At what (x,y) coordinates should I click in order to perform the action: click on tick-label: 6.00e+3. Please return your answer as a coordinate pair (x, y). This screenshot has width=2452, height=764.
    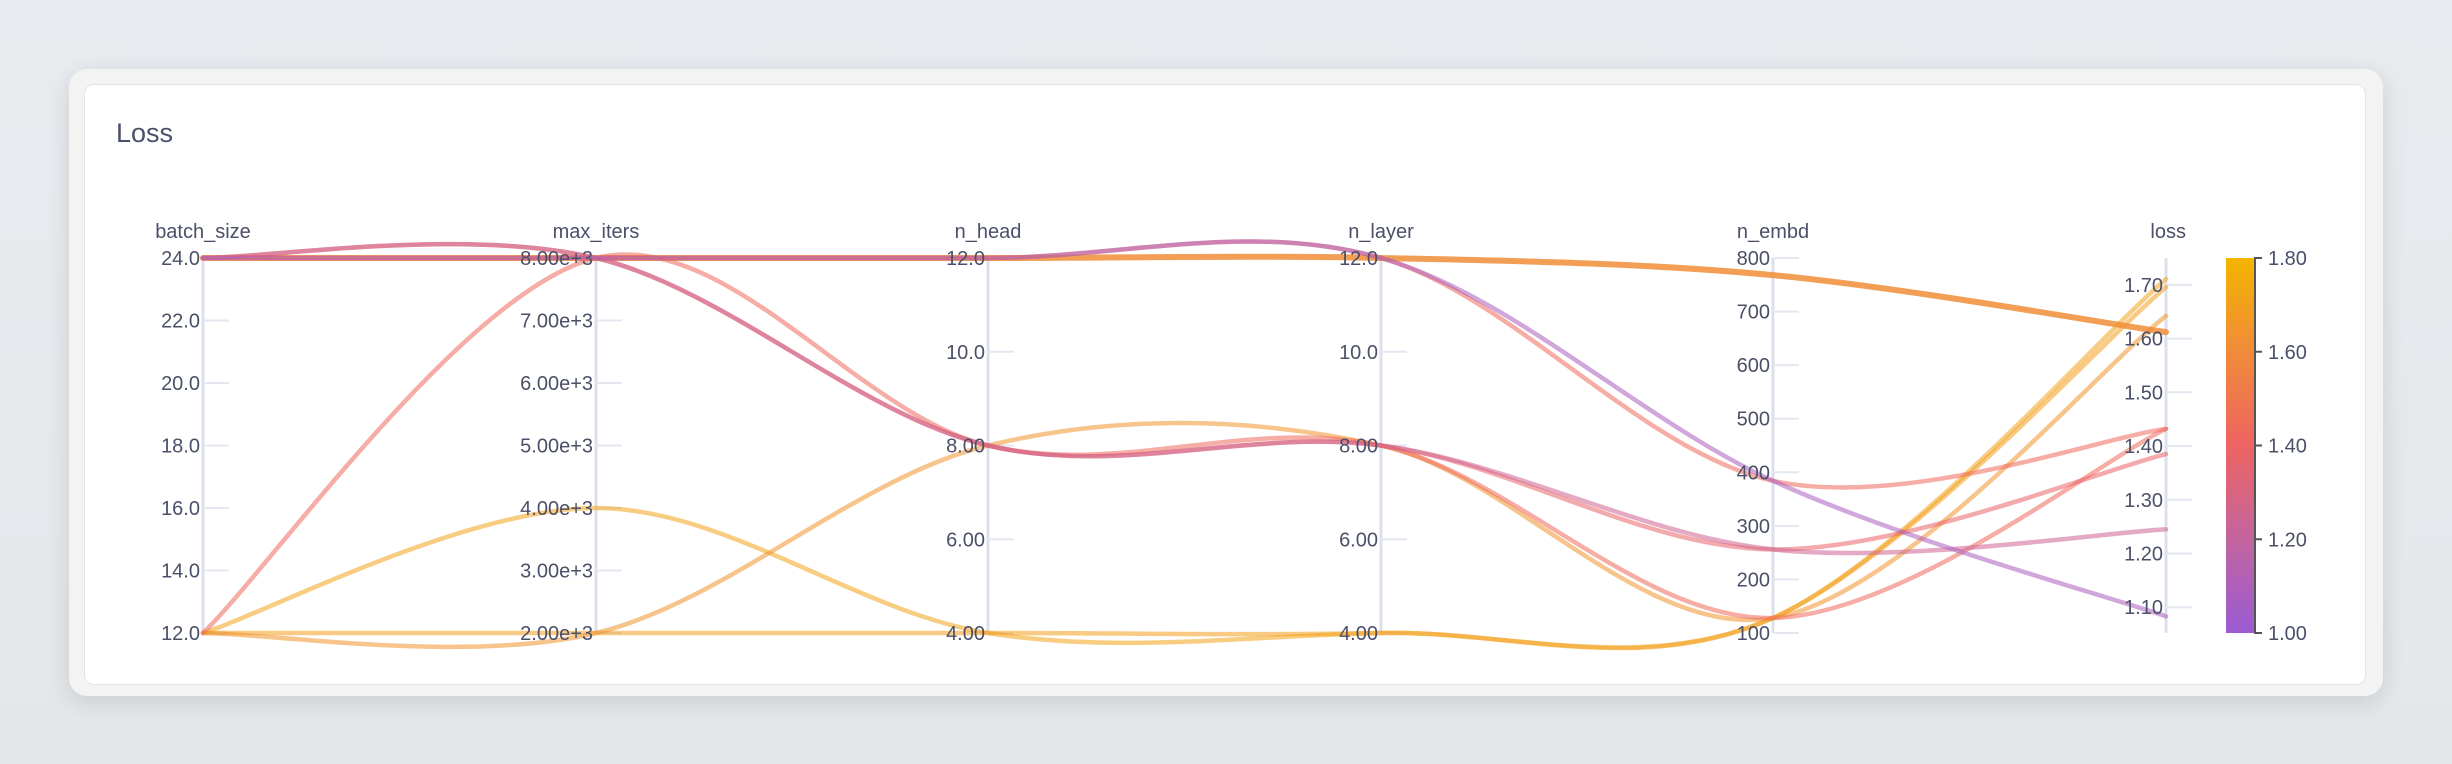
    Looking at the image, I should click on (556, 384).